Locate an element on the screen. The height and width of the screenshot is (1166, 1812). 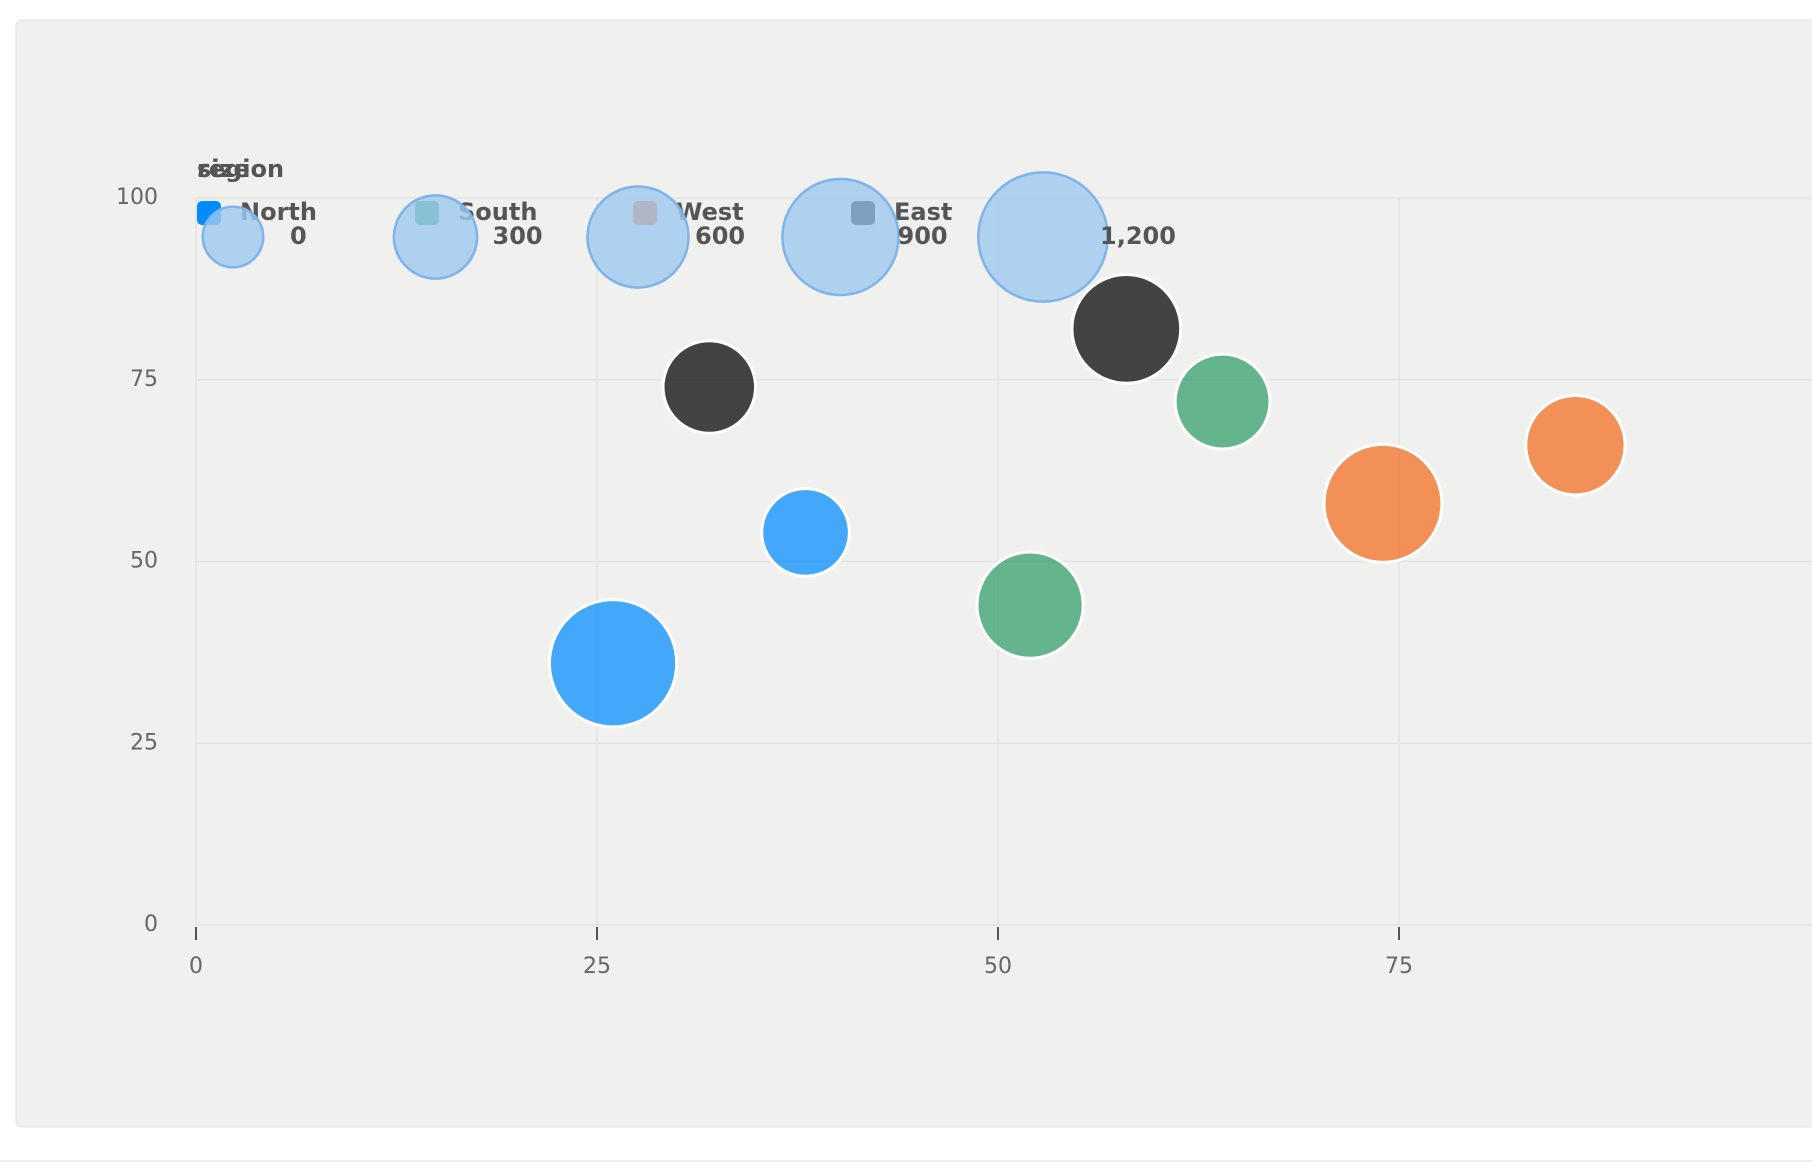
y-tick-label: 25 is located at coordinates (144, 742).